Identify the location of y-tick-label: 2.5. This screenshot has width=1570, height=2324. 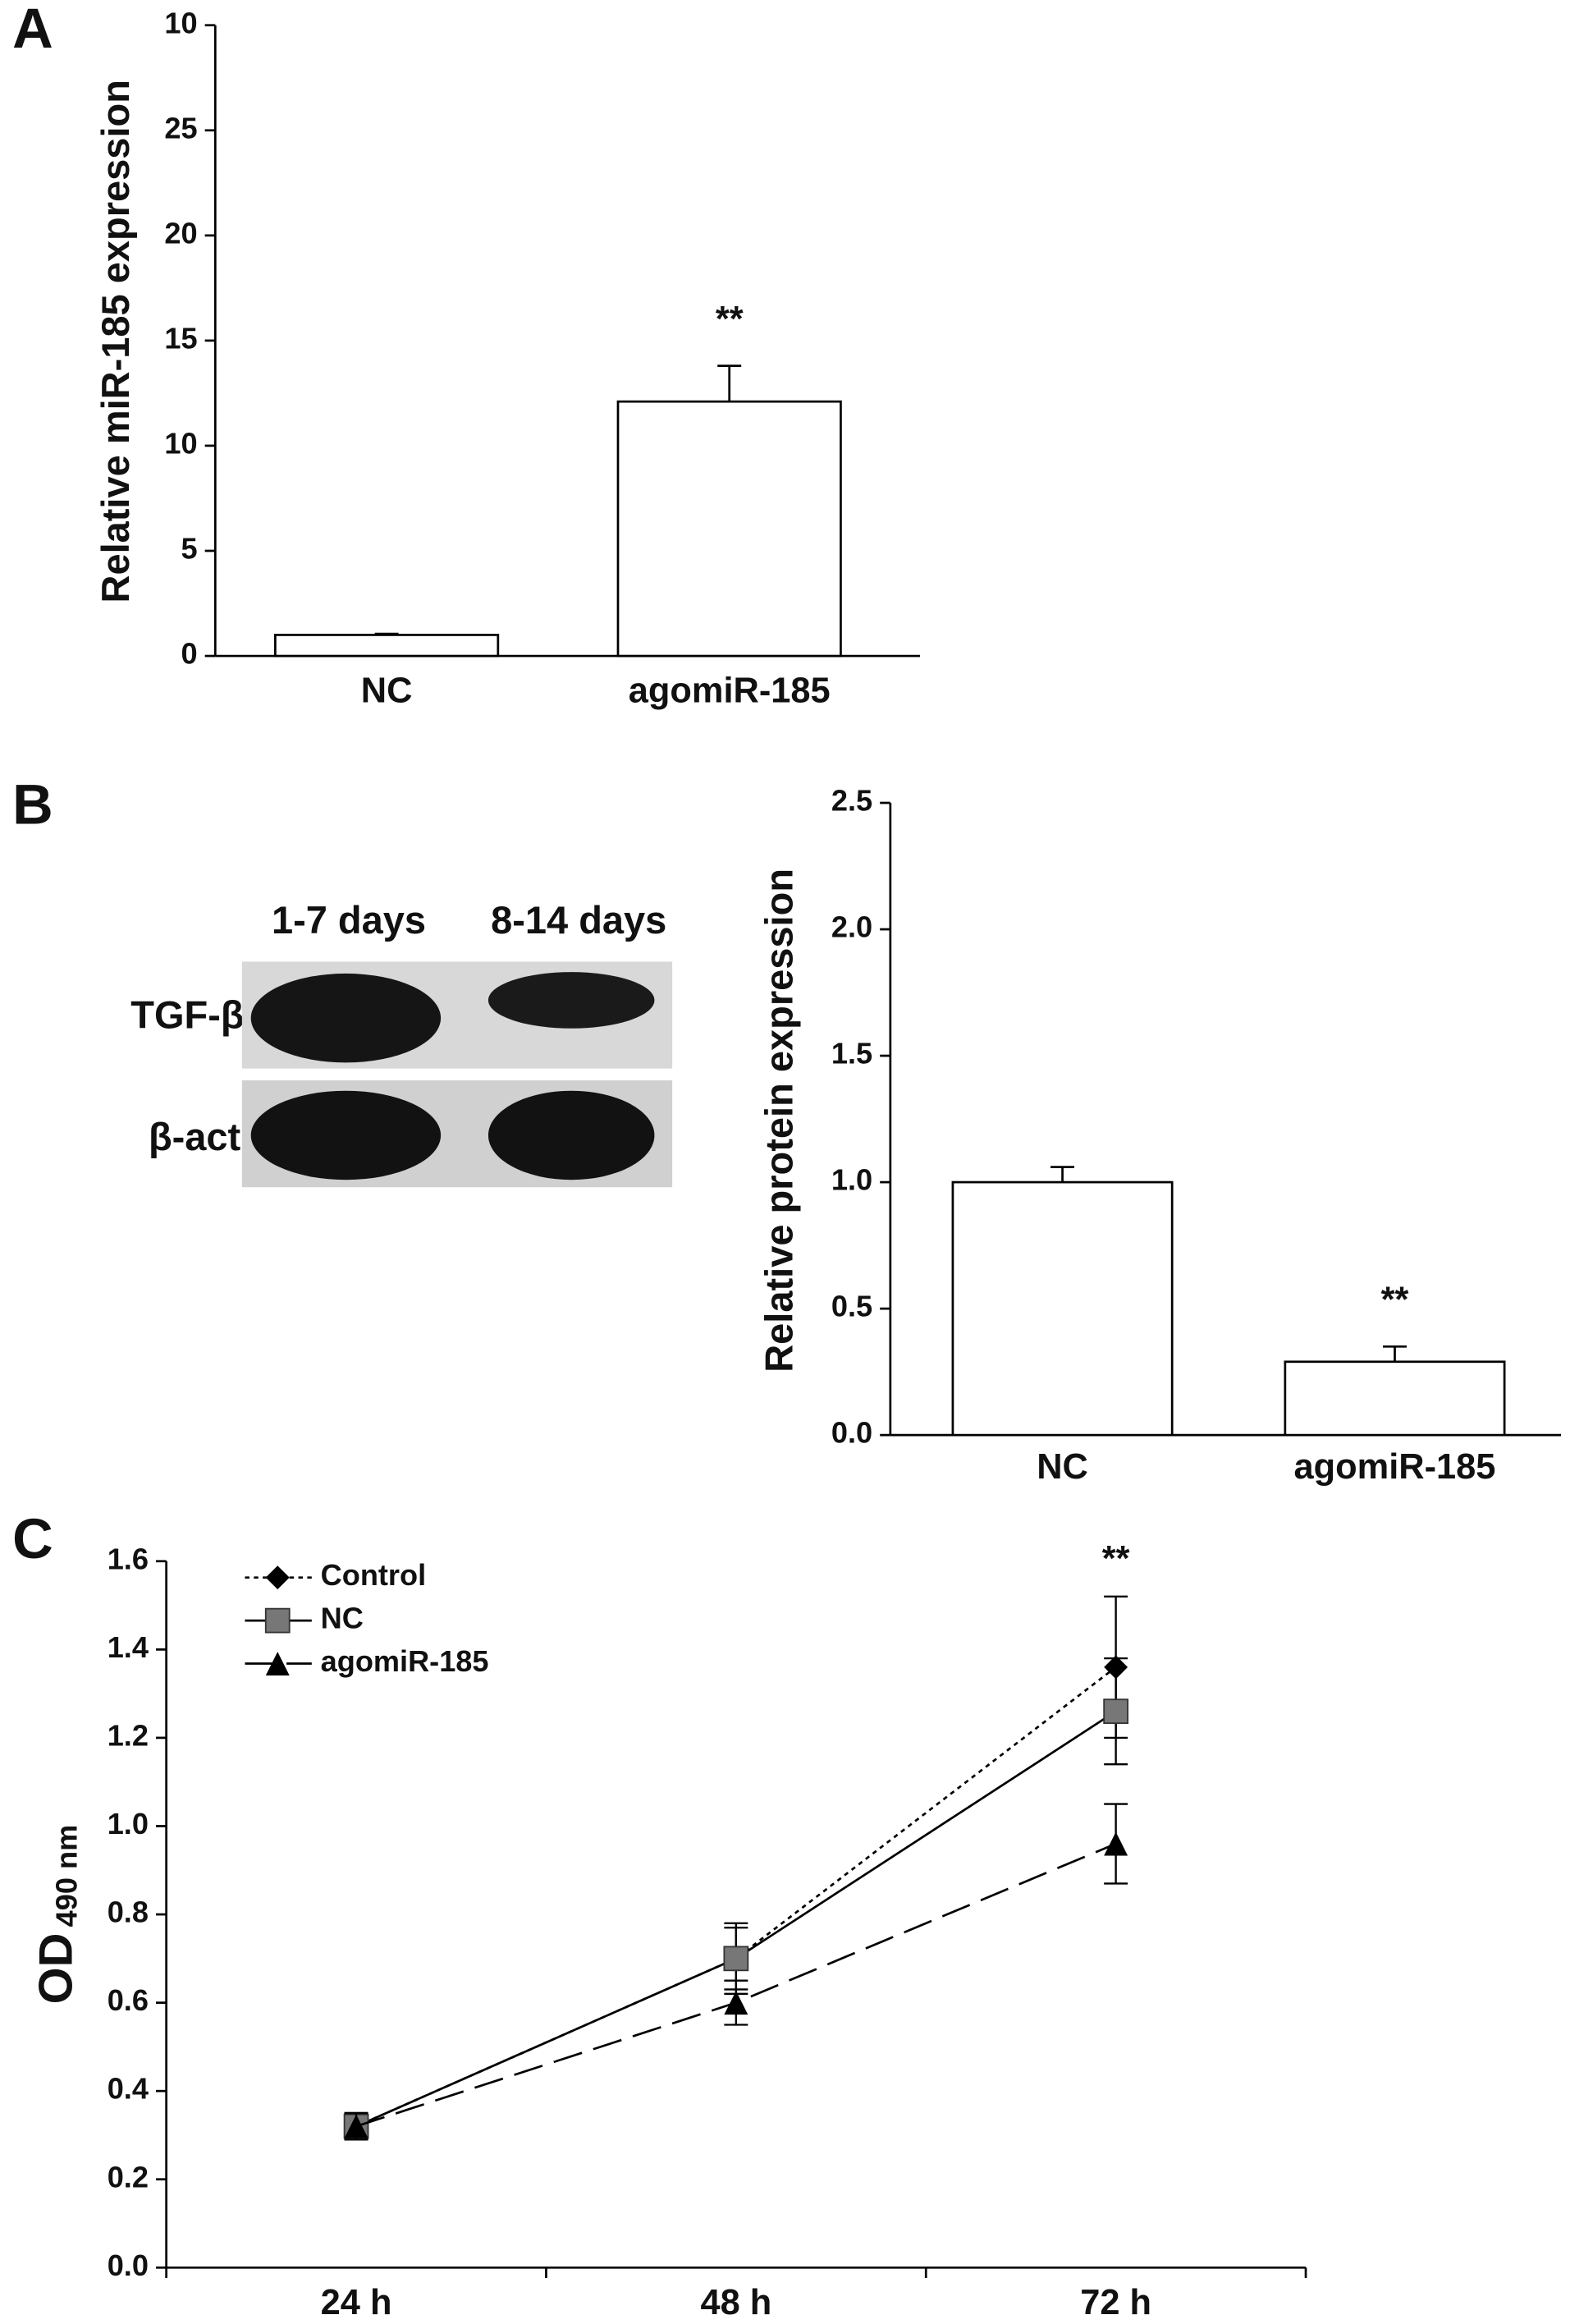
(852, 801).